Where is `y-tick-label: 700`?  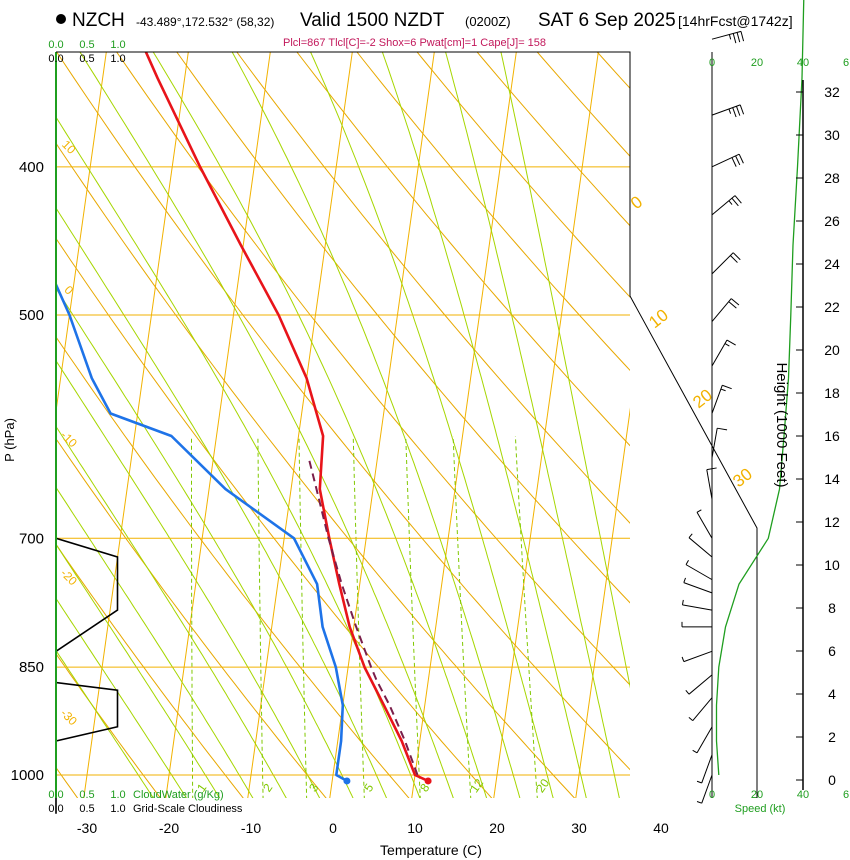 y-tick-label: 700 is located at coordinates (31, 538).